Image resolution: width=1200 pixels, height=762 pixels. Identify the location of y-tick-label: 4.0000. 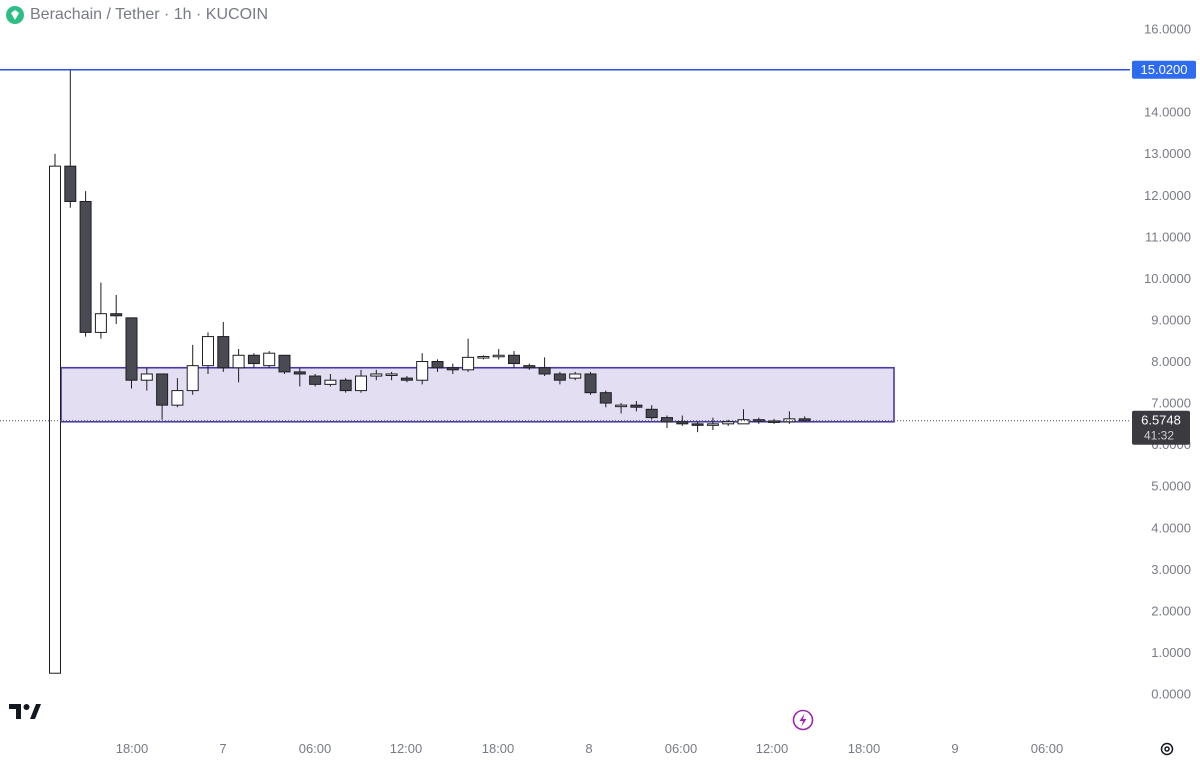
(1171, 527).